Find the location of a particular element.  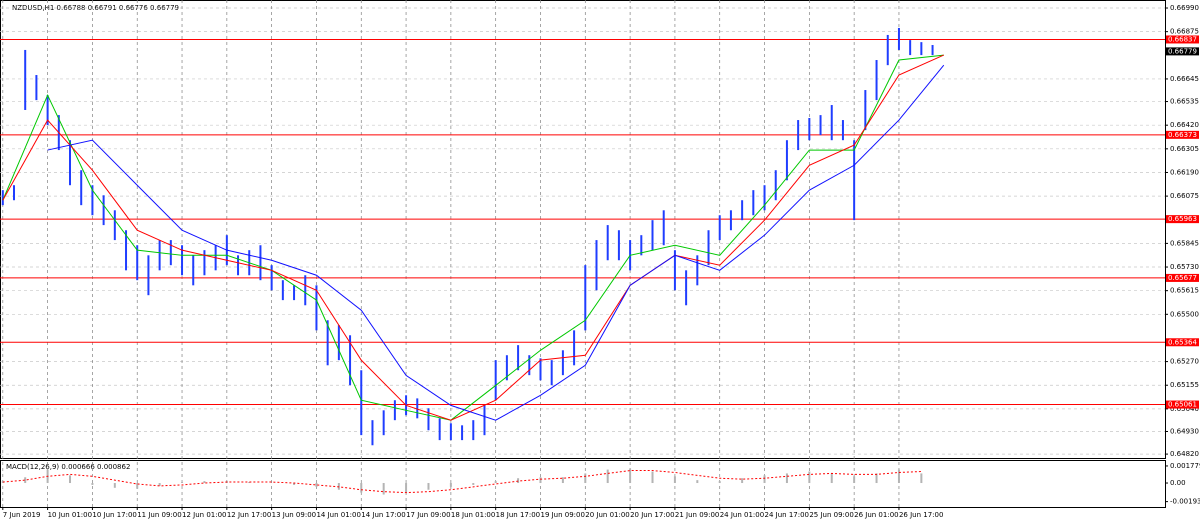

level-label: 0.66373 is located at coordinates (1182, 135).